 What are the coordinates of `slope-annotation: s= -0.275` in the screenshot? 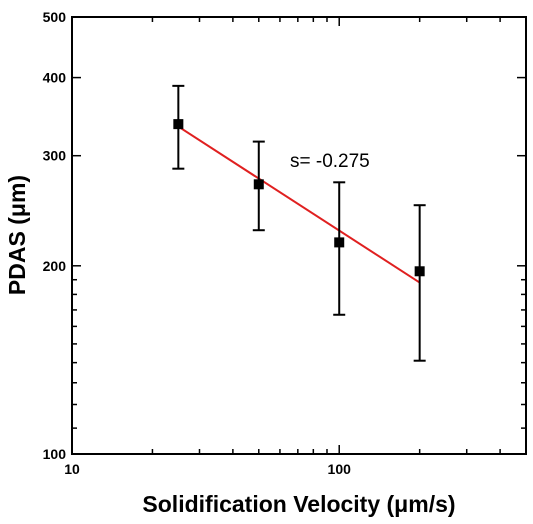 It's located at (330, 161).